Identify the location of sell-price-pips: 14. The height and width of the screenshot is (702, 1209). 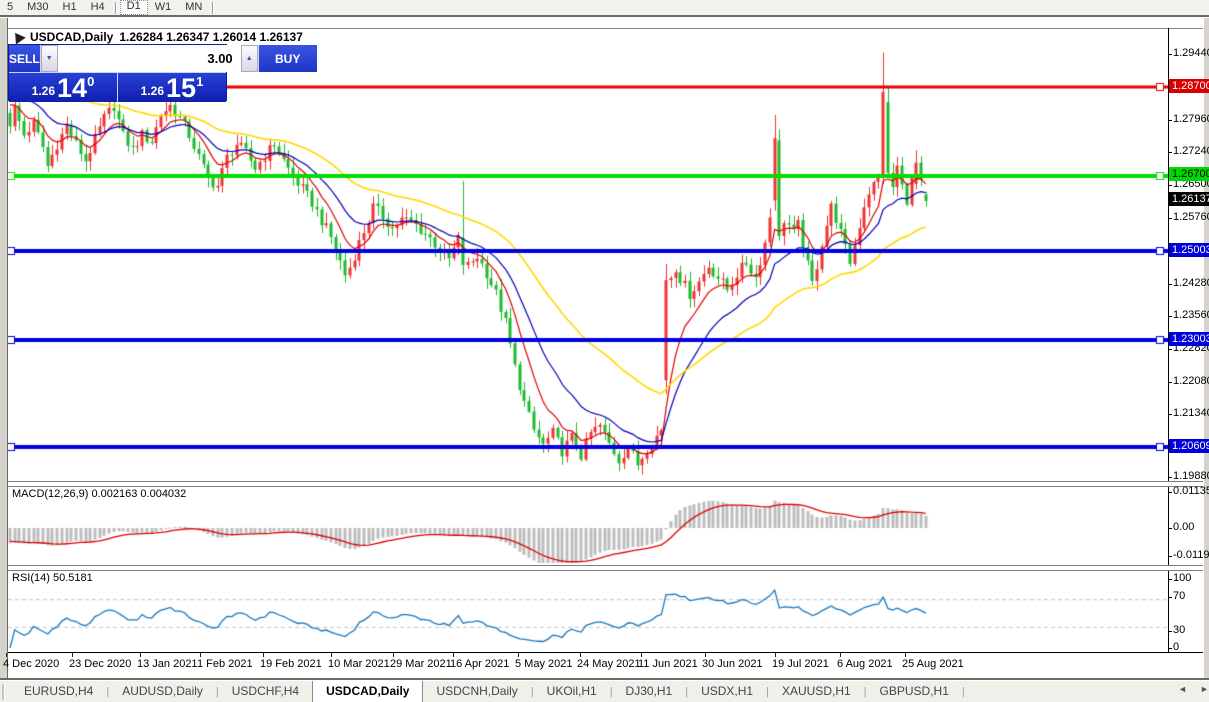
(72, 88).